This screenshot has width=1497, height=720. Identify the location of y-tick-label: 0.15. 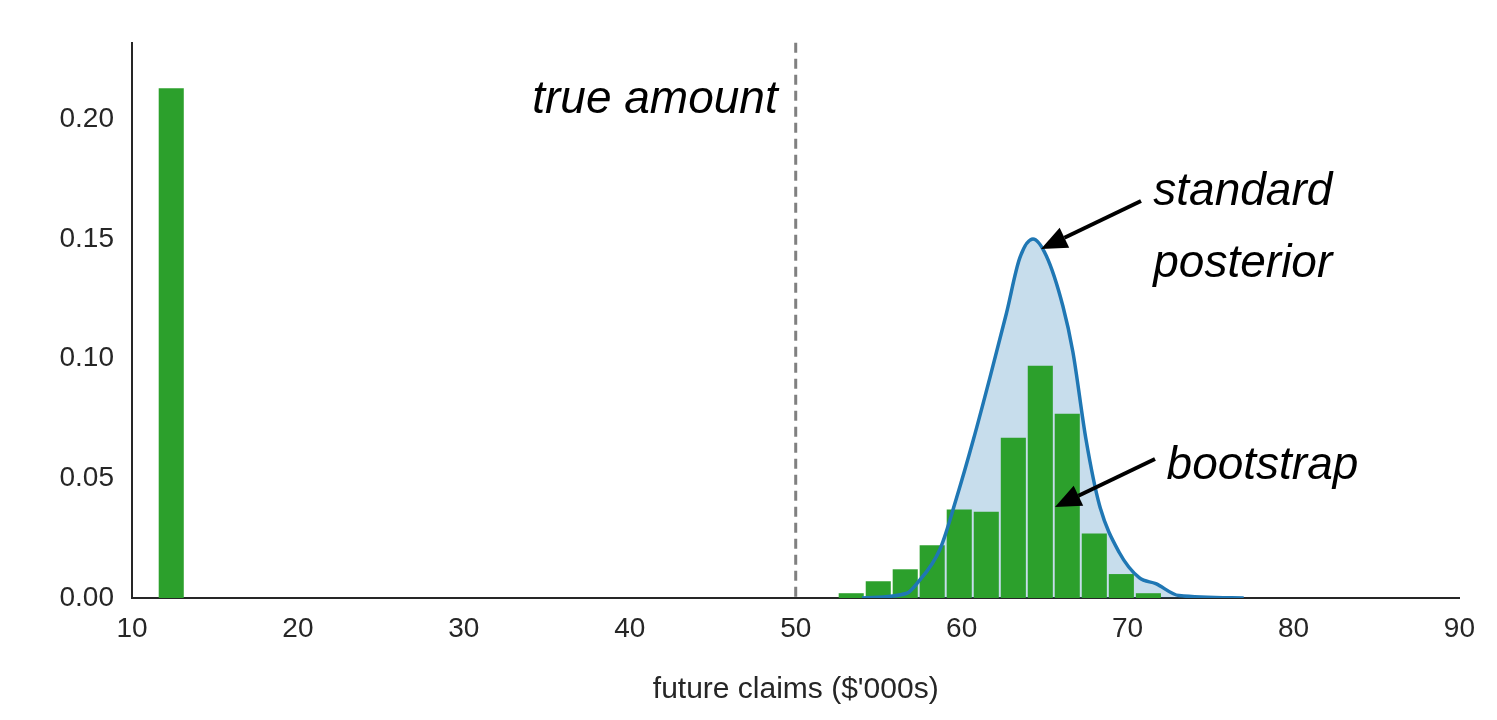
(86, 237).